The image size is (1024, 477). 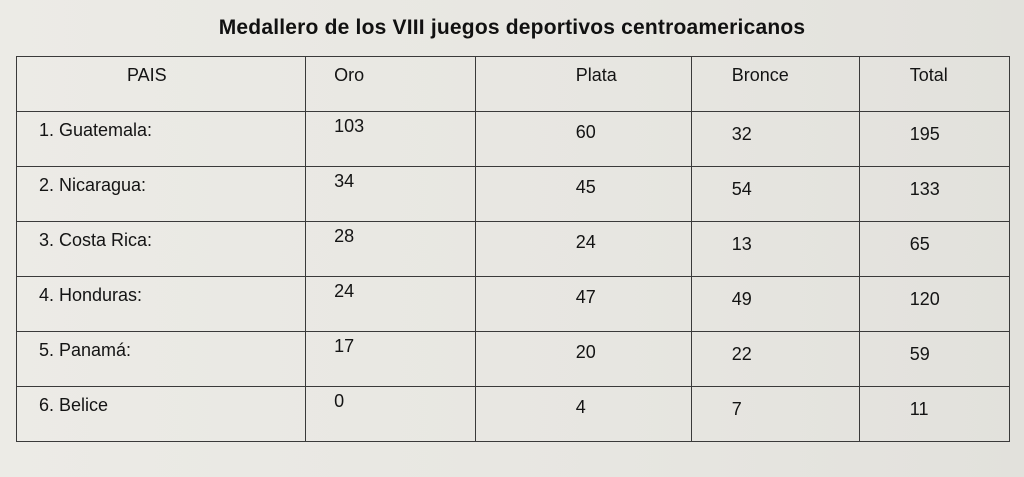 What do you see at coordinates (775, 359) in the screenshot?
I see `cell-bronce: 22` at bounding box center [775, 359].